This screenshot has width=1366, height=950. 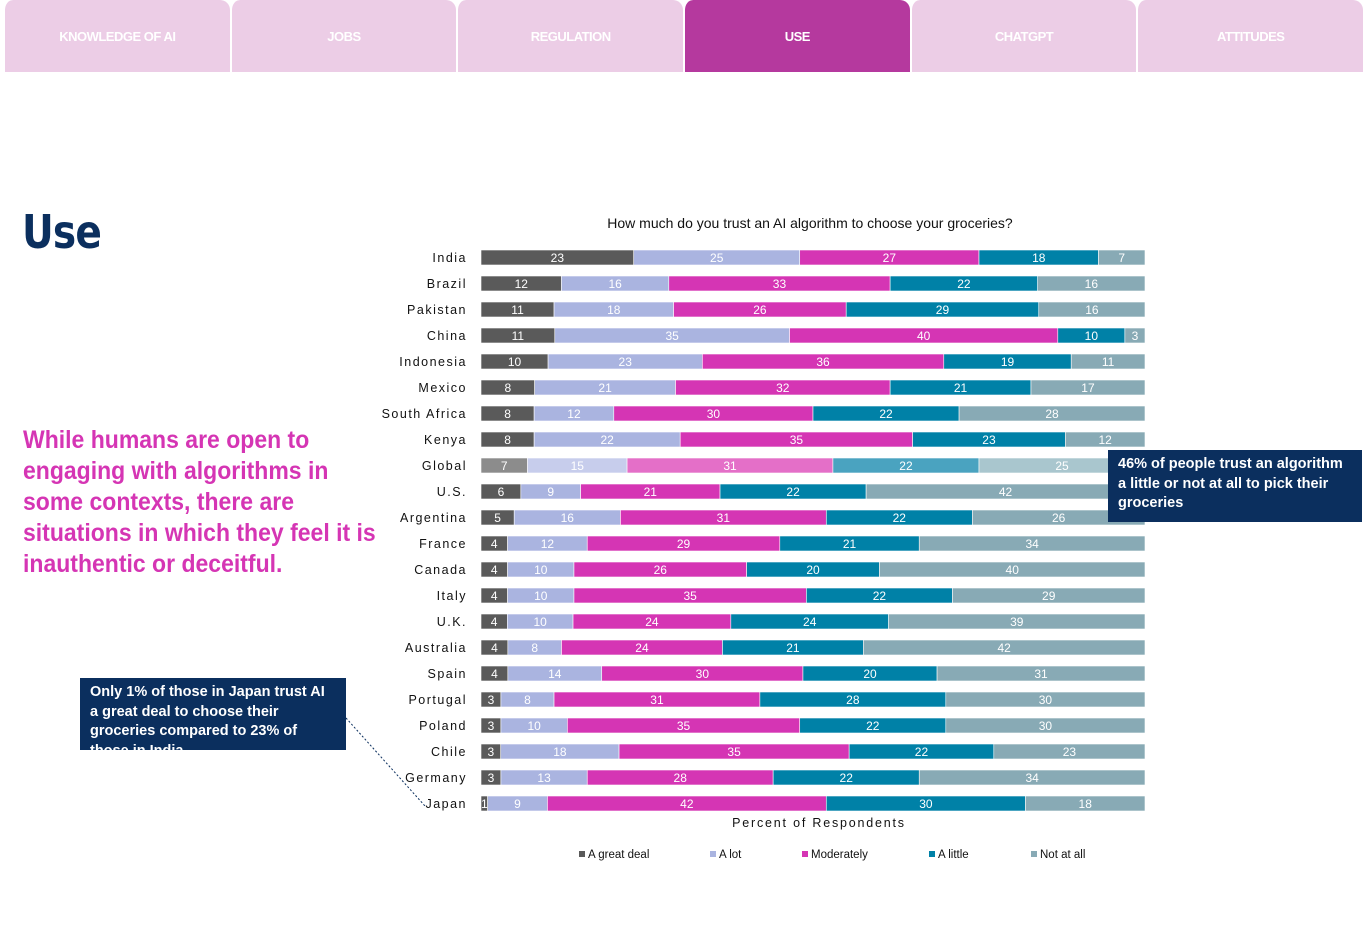 What do you see at coordinates (437, 310) in the screenshot?
I see `category-label: Pakistan` at bounding box center [437, 310].